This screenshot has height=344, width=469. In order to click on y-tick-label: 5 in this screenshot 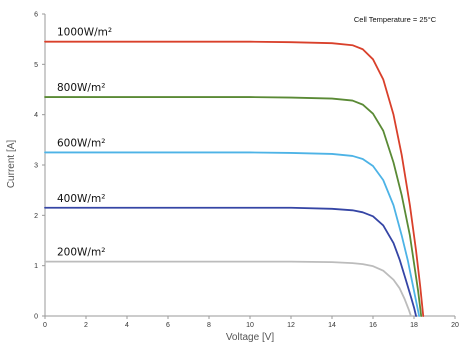, I will do `click(36, 65)`.